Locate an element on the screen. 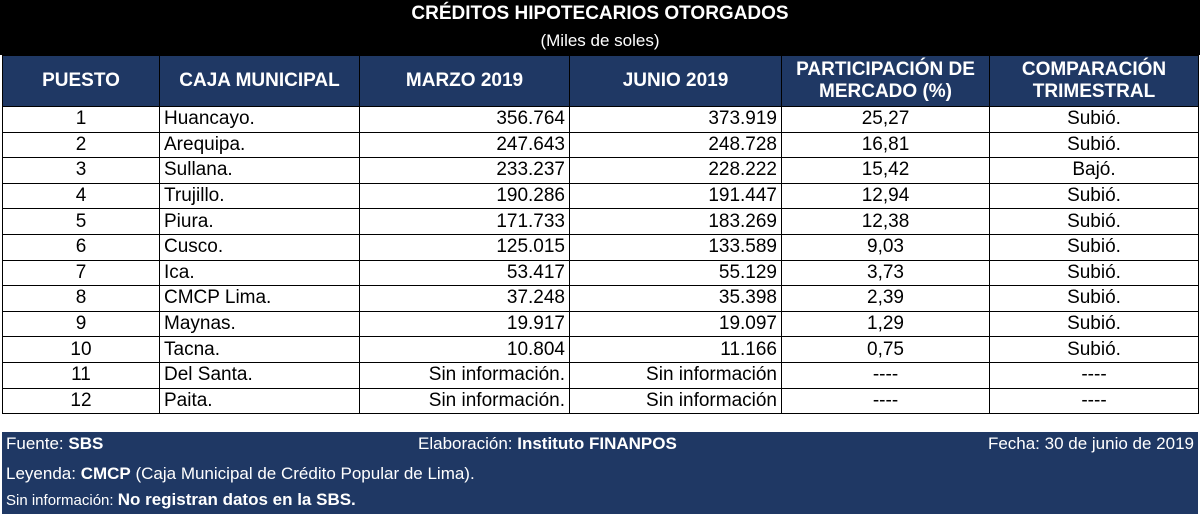 This screenshot has width=1200, height=514. elaboracion-value: Instituto FINANPOS is located at coordinates (597, 443).